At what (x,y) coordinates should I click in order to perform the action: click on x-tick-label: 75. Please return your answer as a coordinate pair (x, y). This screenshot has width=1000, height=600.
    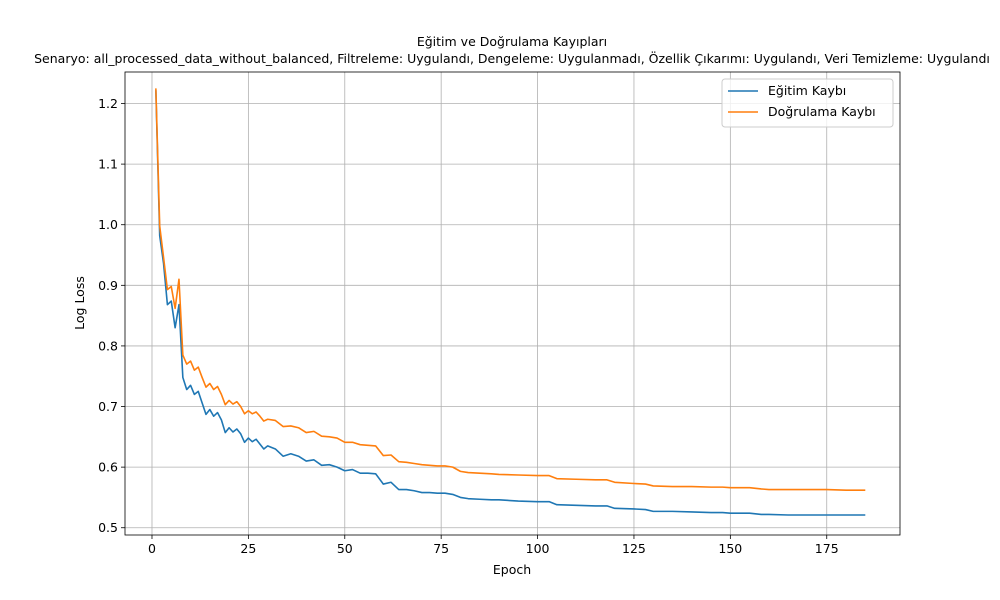
    Looking at the image, I should click on (441, 548).